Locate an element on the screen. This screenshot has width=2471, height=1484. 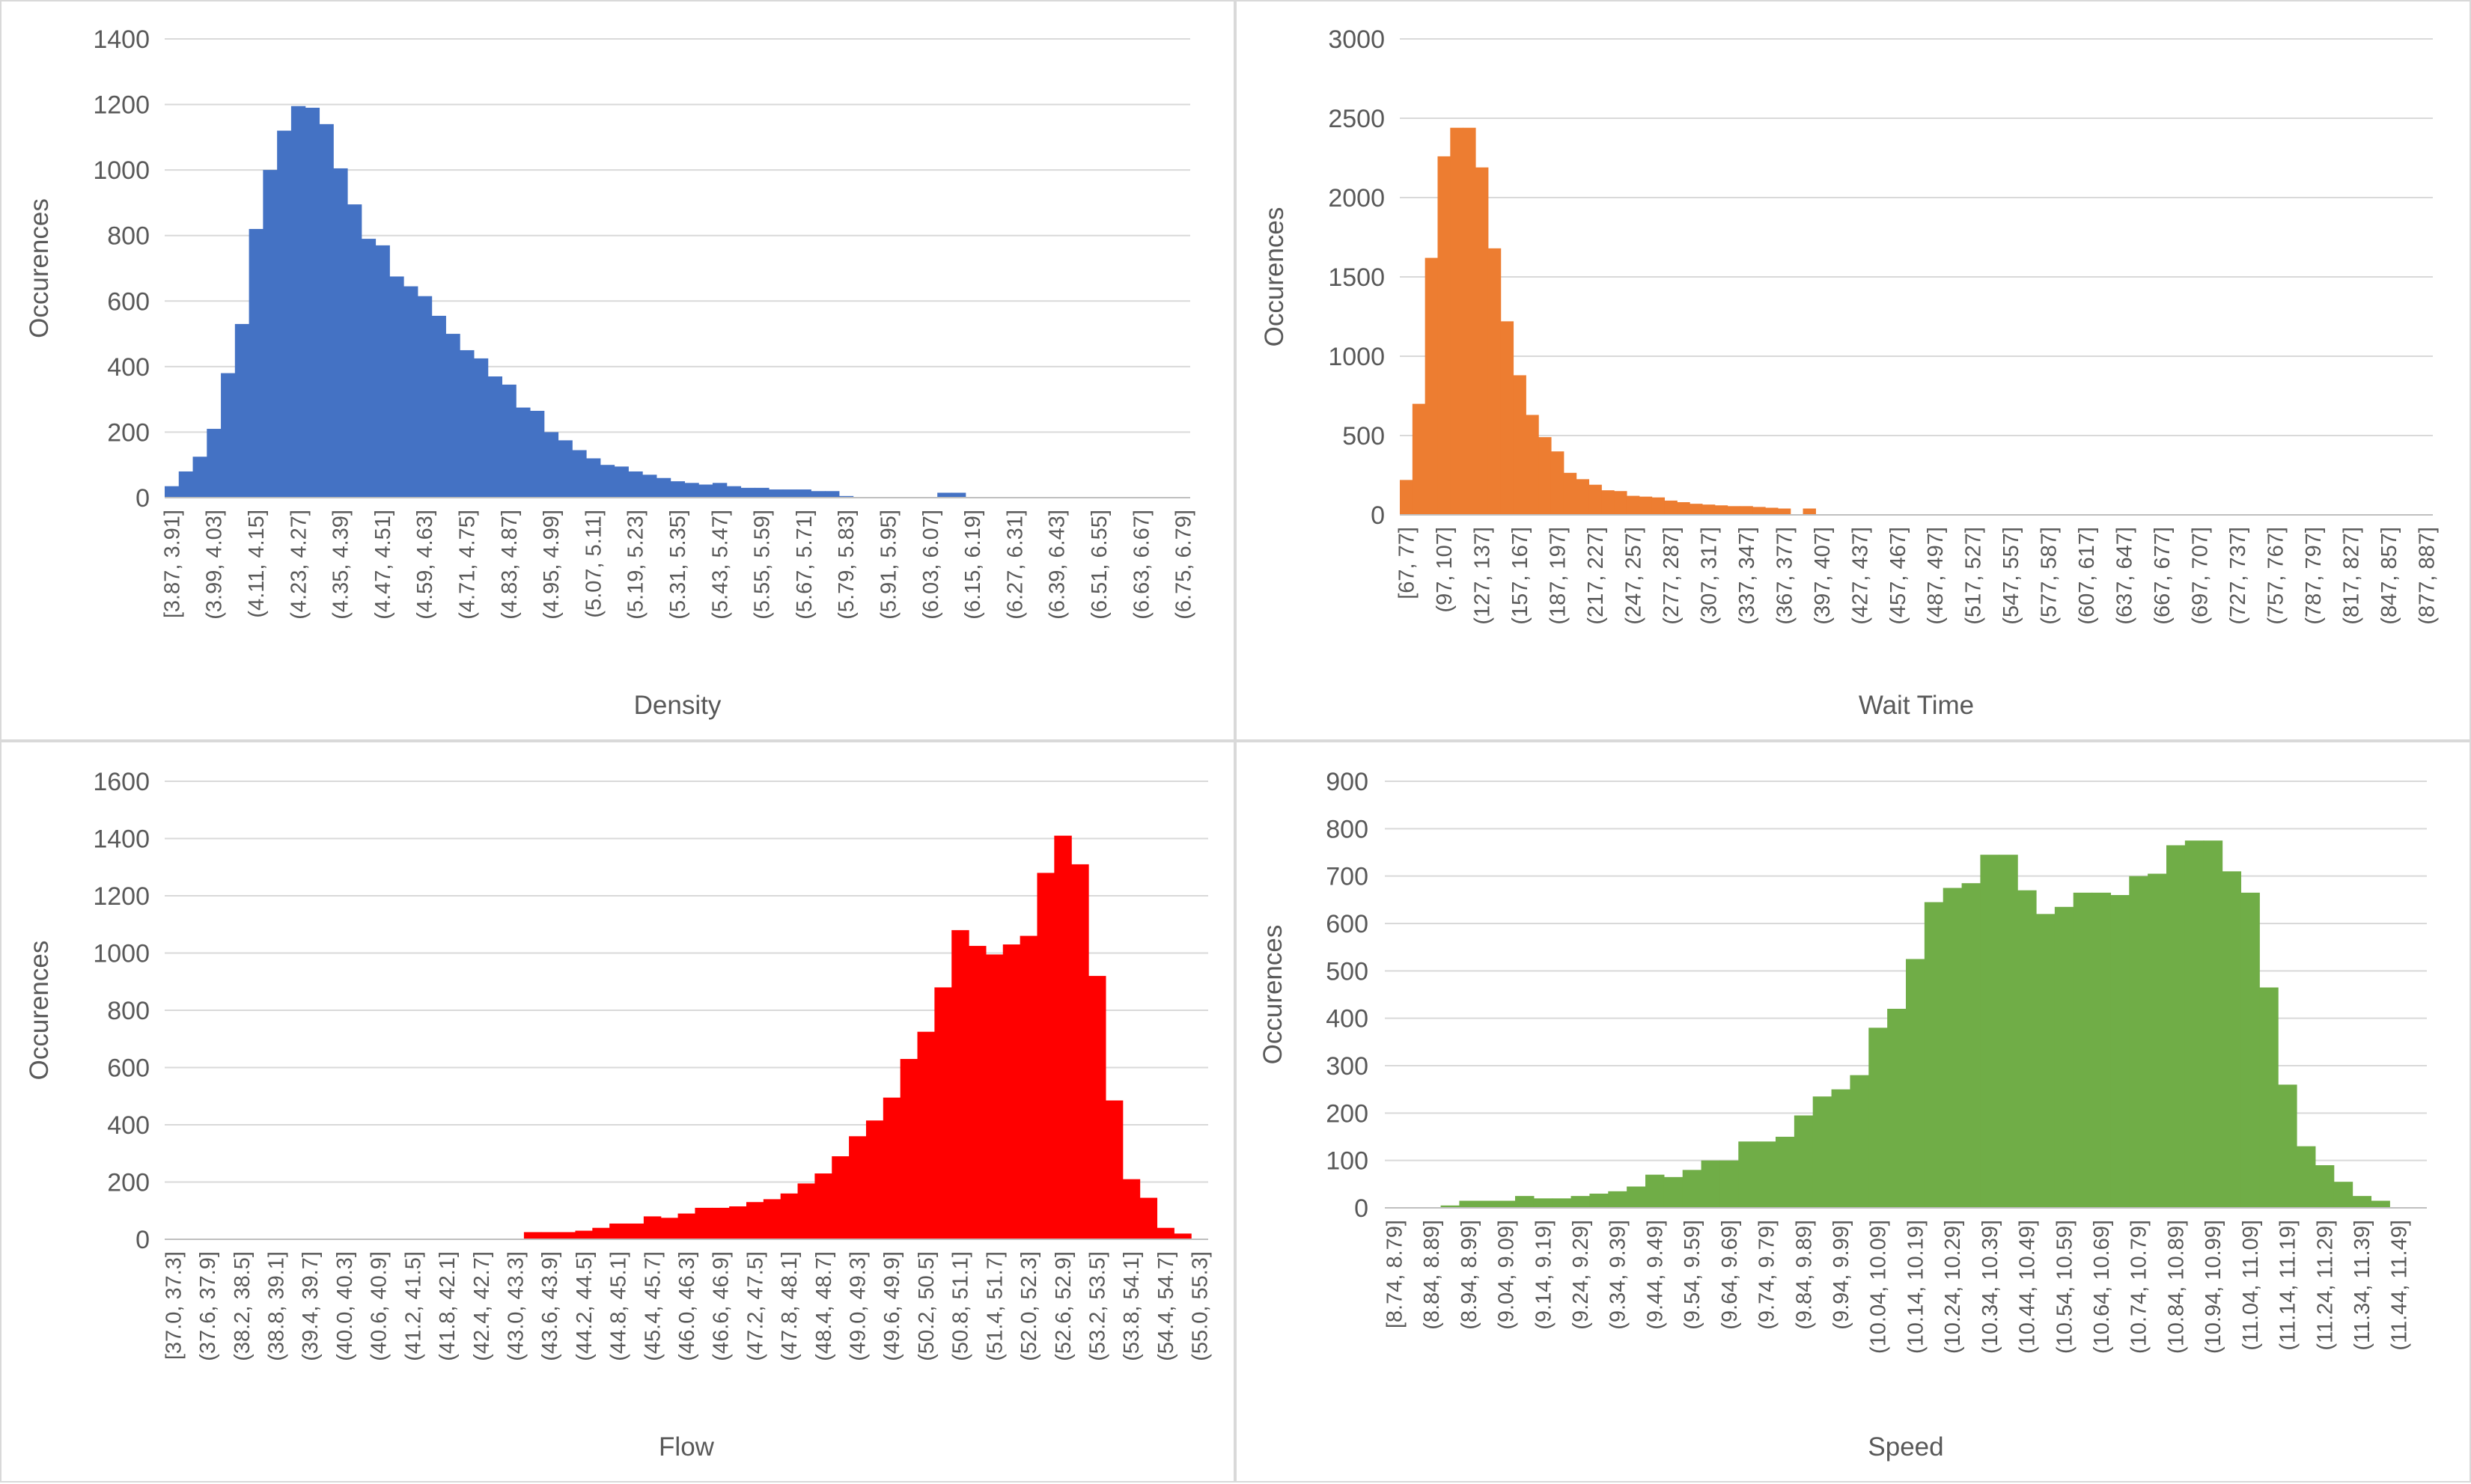
x-tick-label: (817, 827] is located at coordinates (2352, 576).